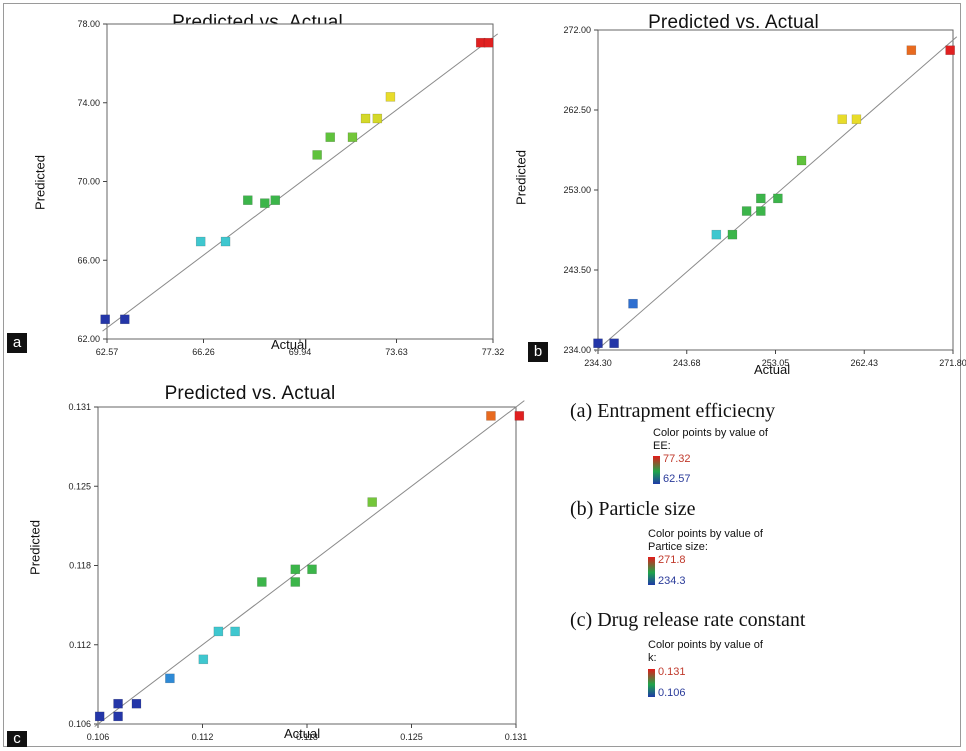 The width and height of the screenshot is (966, 751). What do you see at coordinates (672, 672) in the screenshot?
I see `legend-high-c: 0.131` at bounding box center [672, 672].